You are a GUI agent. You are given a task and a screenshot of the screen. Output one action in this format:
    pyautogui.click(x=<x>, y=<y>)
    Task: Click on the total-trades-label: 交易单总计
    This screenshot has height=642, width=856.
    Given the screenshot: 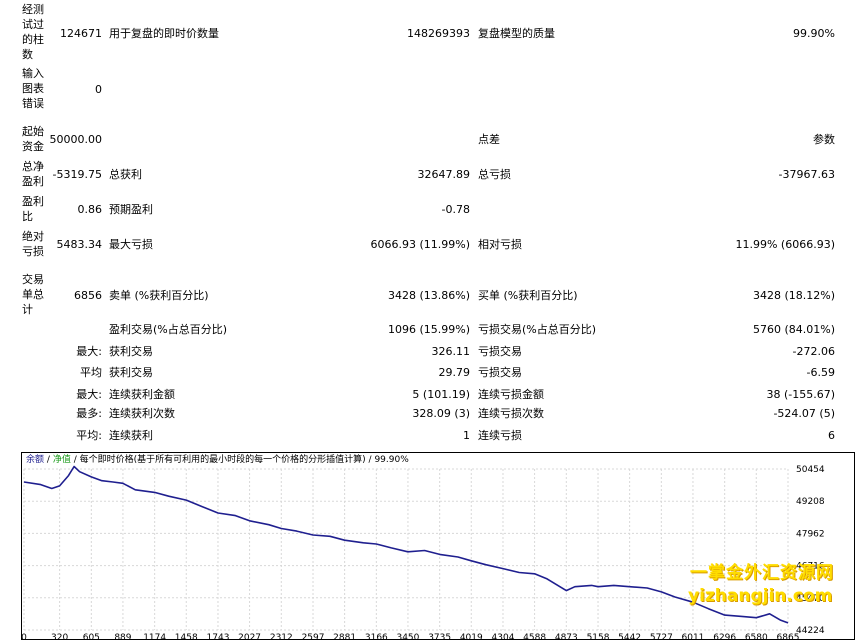 What is the action you would take?
    pyautogui.click(x=33, y=294)
    